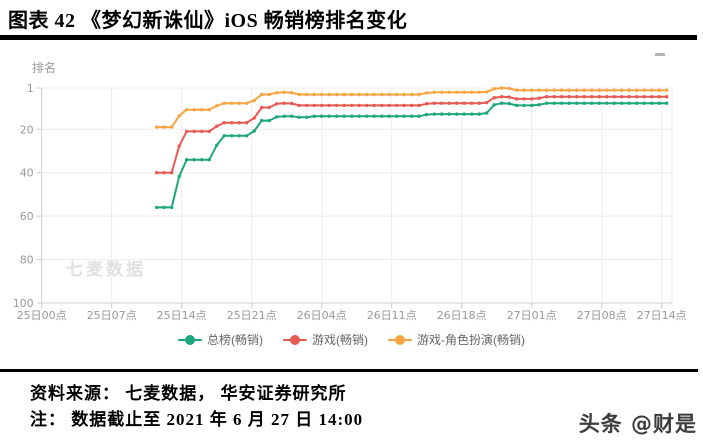  What do you see at coordinates (325, 339) in the screenshot?
I see `legend-item-series-1: 游戏(畅销)` at bounding box center [325, 339].